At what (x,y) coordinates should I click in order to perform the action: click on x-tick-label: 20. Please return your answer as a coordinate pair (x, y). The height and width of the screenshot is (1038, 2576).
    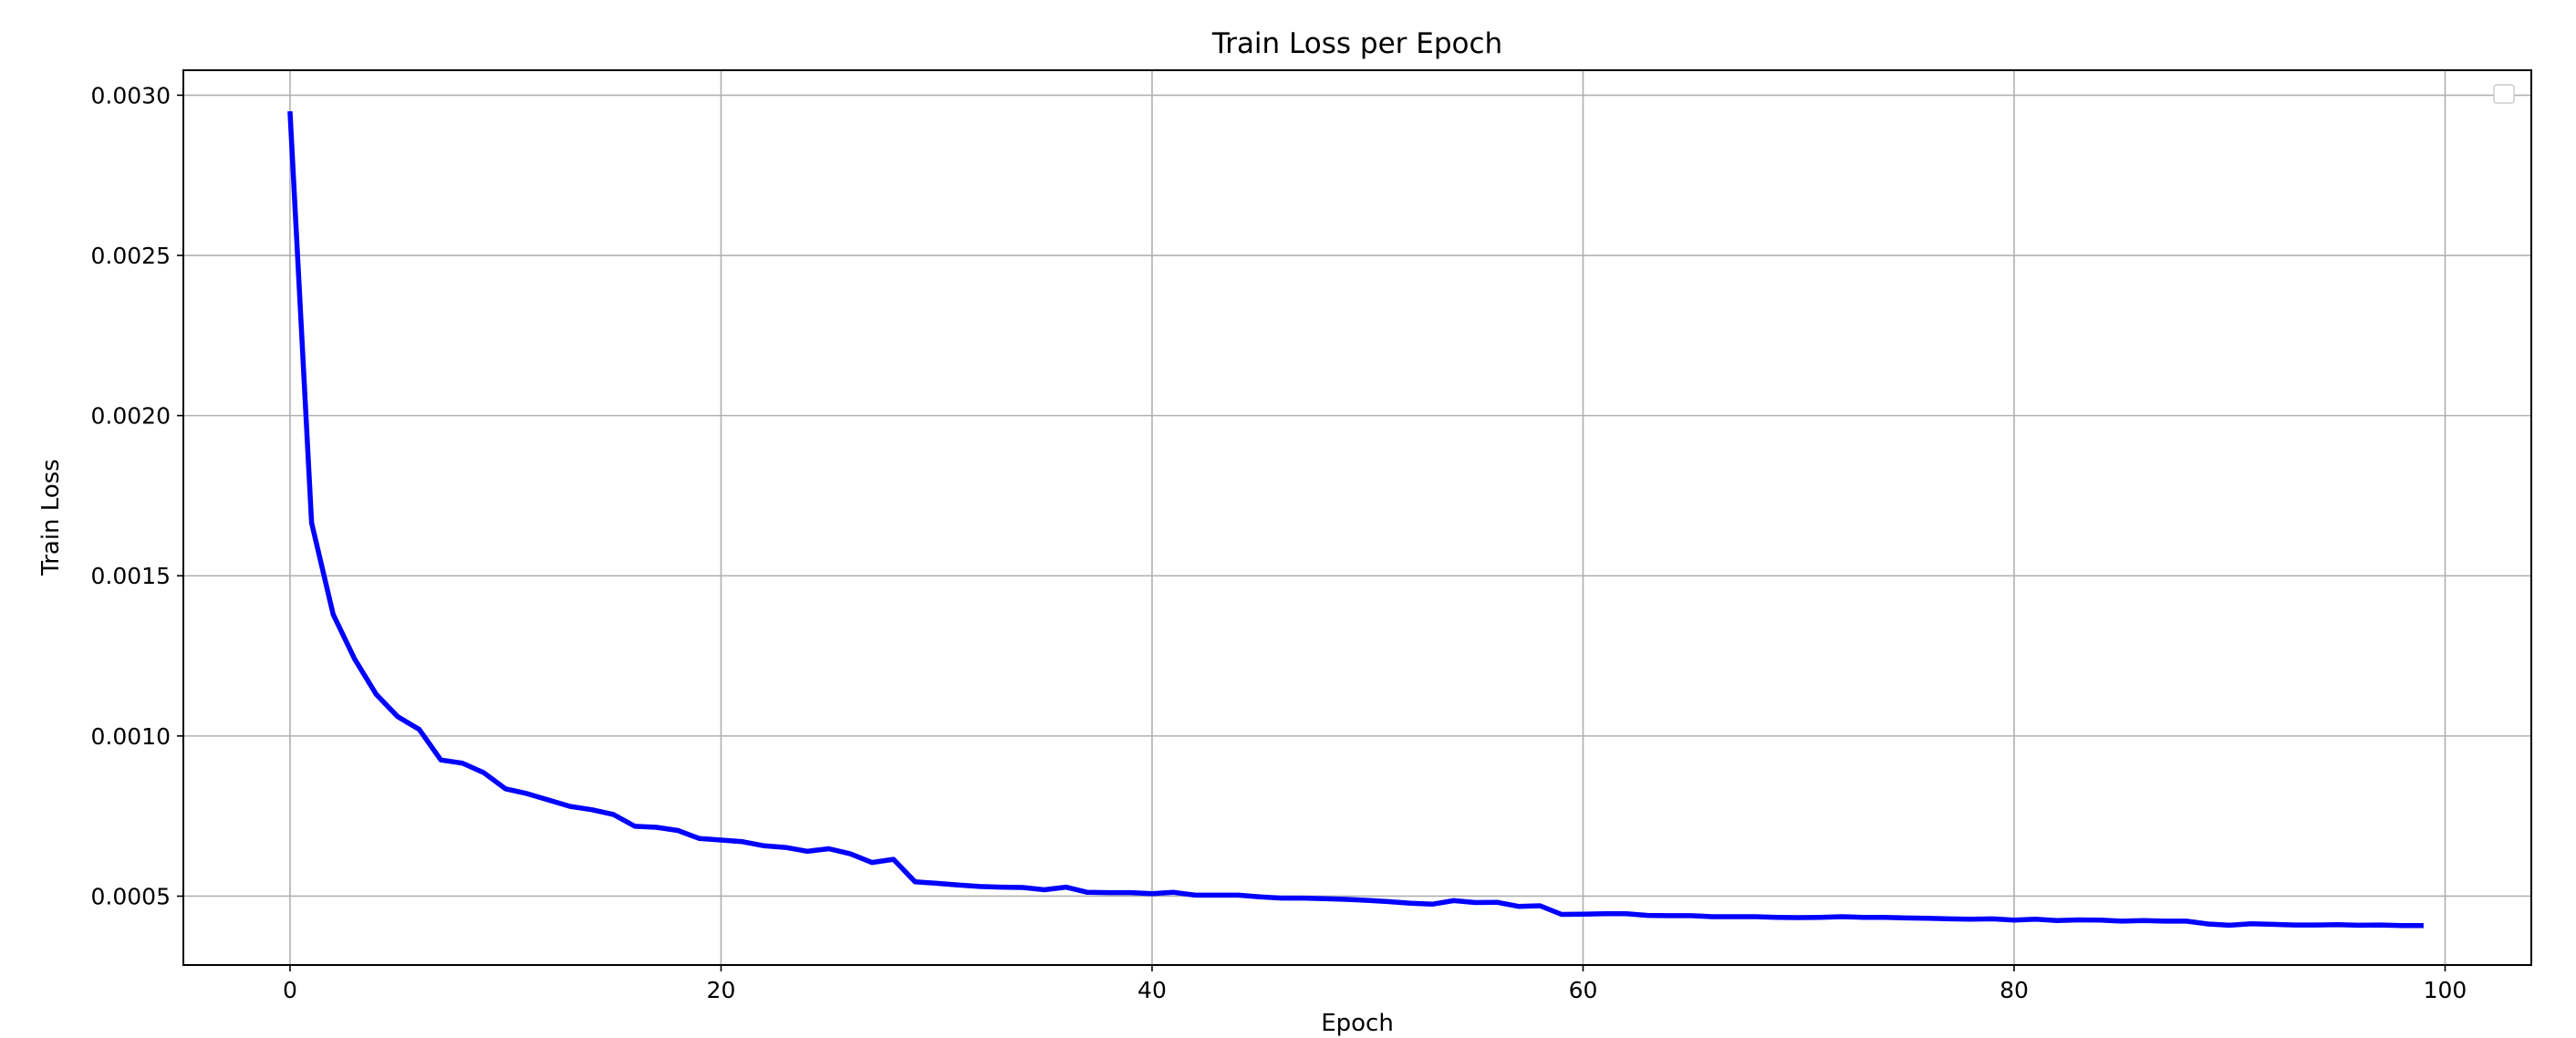
    Looking at the image, I should click on (721, 990).